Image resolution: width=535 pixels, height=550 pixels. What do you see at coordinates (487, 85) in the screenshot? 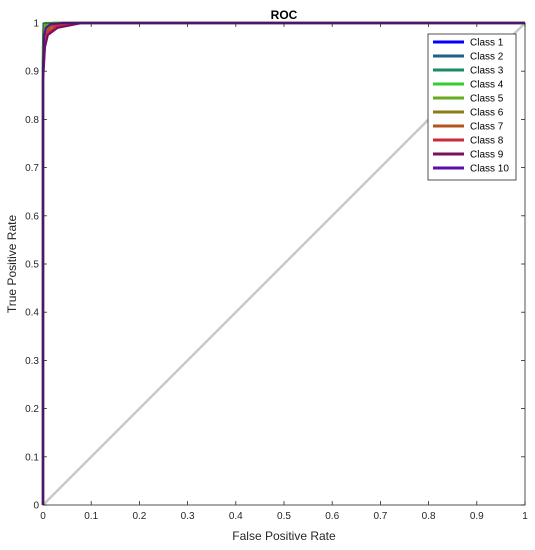
I see `legend-label-class-4: Class 4` at bounding box center [487, 85].